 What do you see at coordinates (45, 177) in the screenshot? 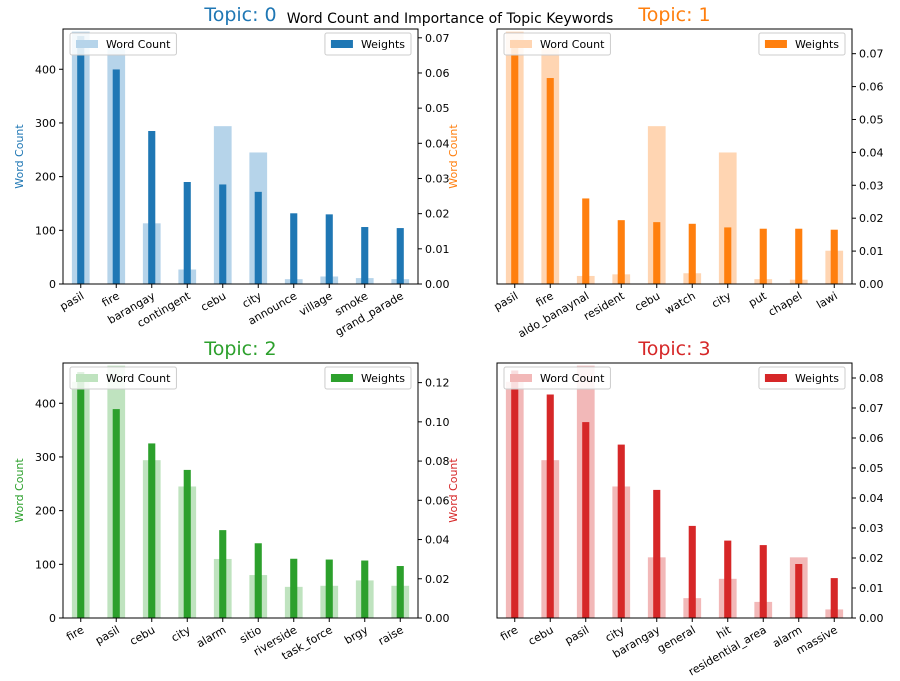
I see `y-tick-label: 200` at bounding box center [45, 177].